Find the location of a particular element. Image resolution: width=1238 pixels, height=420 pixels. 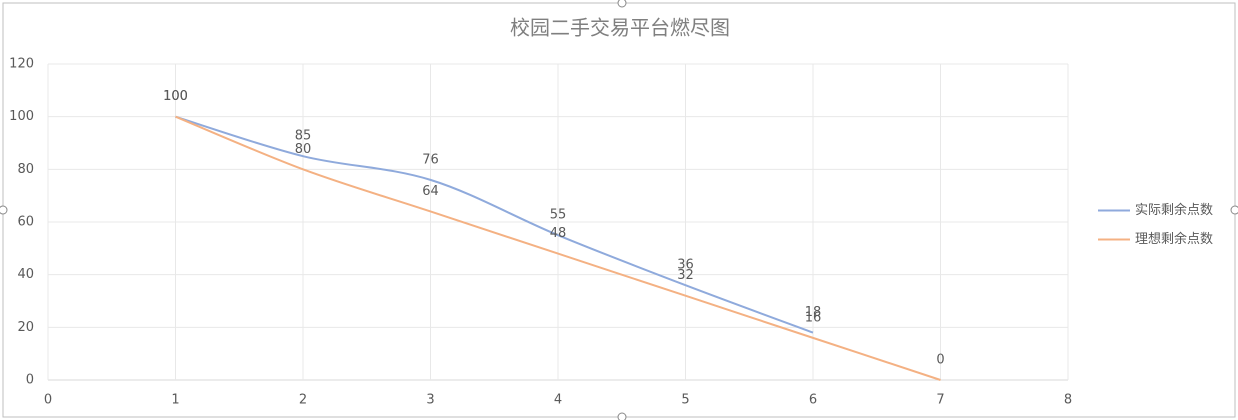

y-tick-label: 120 is located at coordinates (21, 64).